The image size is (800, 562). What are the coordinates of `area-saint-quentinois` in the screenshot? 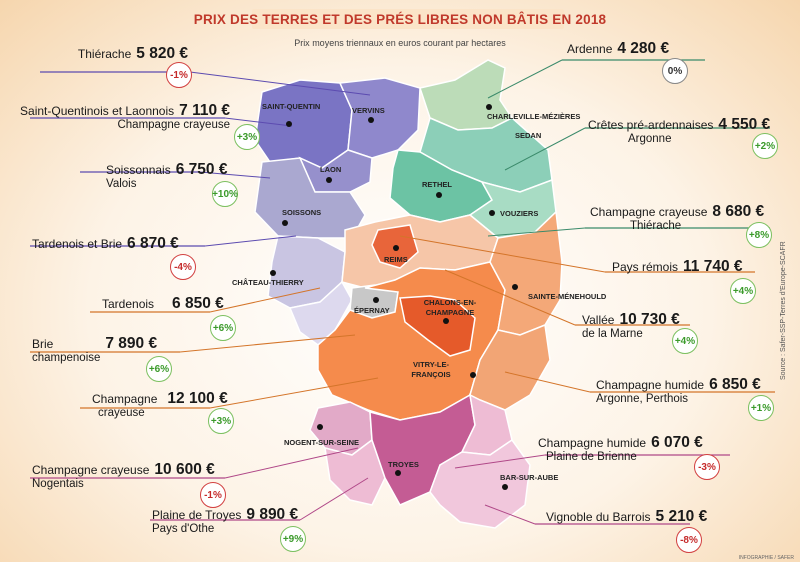 It's located at (303, 124).